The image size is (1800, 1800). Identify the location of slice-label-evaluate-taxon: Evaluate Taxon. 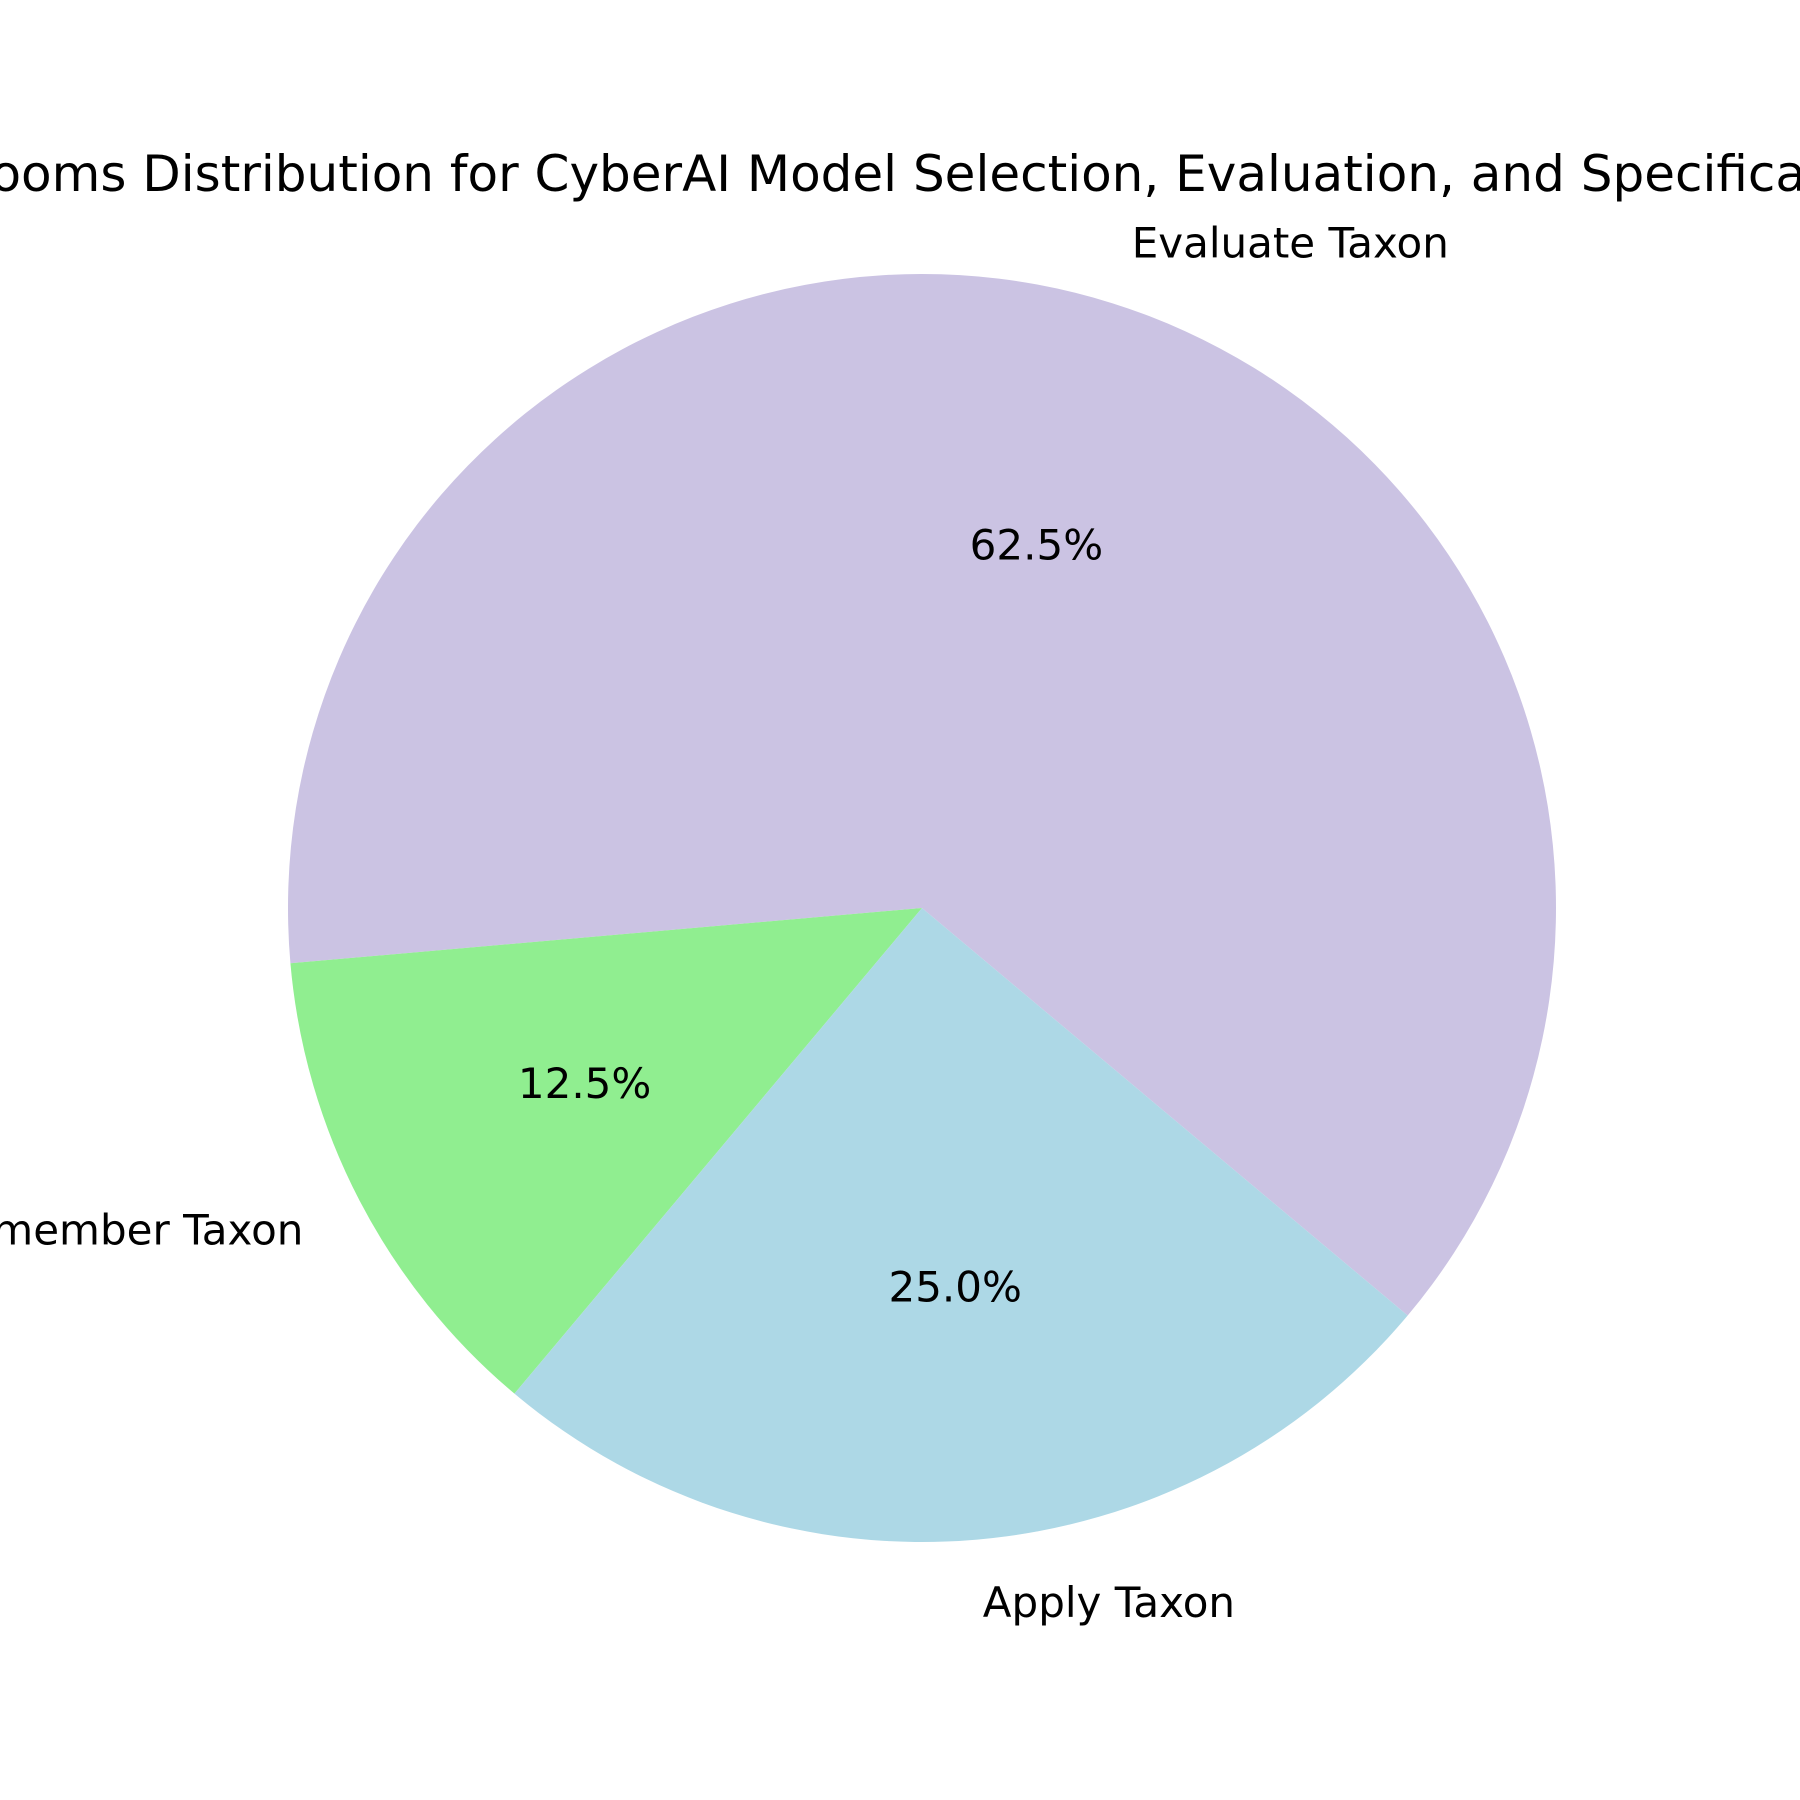
(1290, 242).